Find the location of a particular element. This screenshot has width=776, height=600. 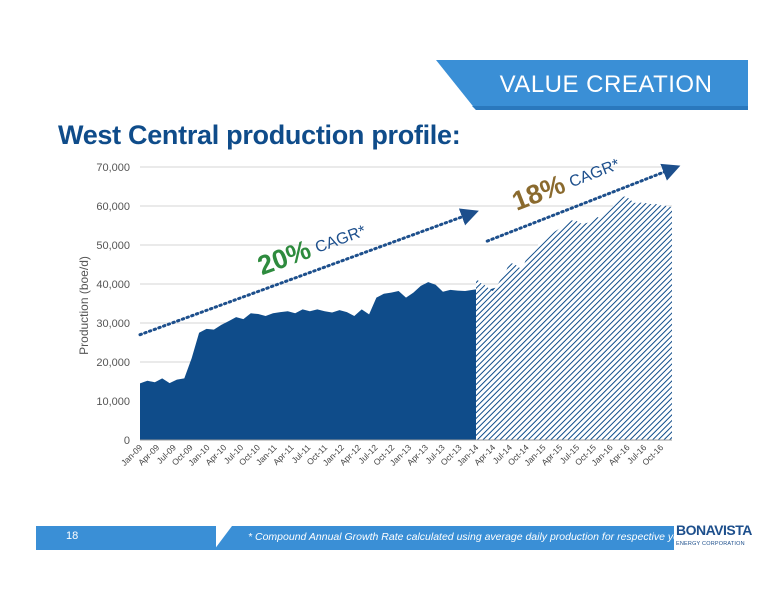

company-logo: BONAVISTA ENERGY CORPORATION is located at coordinates (714, 538).